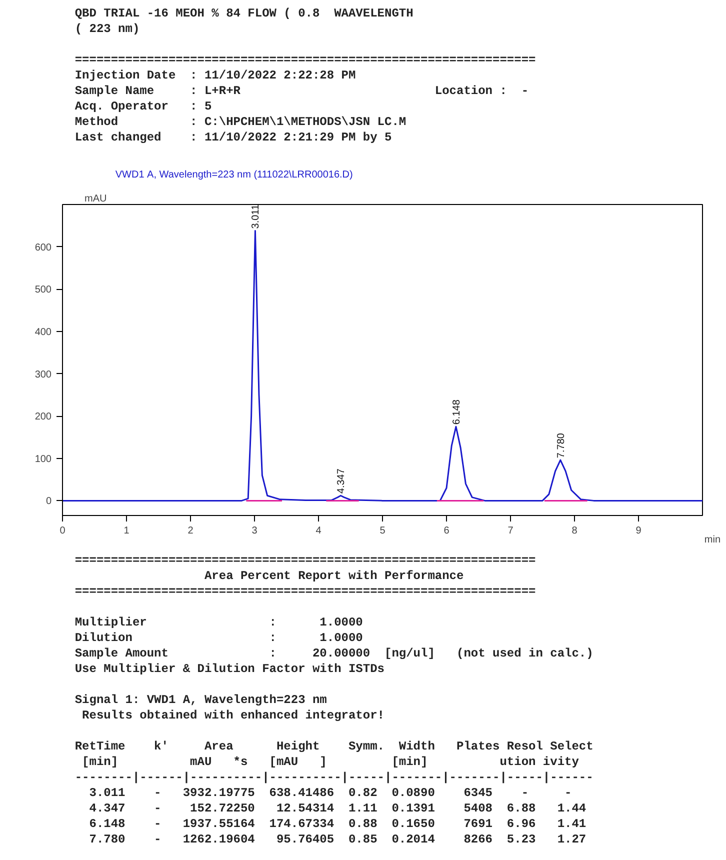 Image resolution: width=726 pixels, height=860 pixels. I want to click on annotation: 7.780, so click(561, 445).